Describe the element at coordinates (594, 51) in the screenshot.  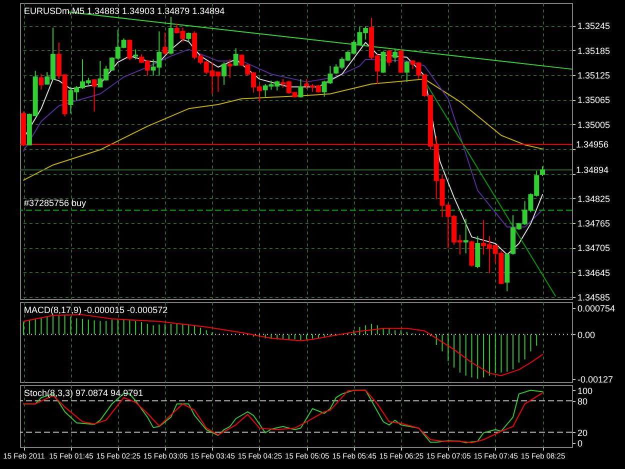
I see `y-tick-label: 1.35185` at that location.